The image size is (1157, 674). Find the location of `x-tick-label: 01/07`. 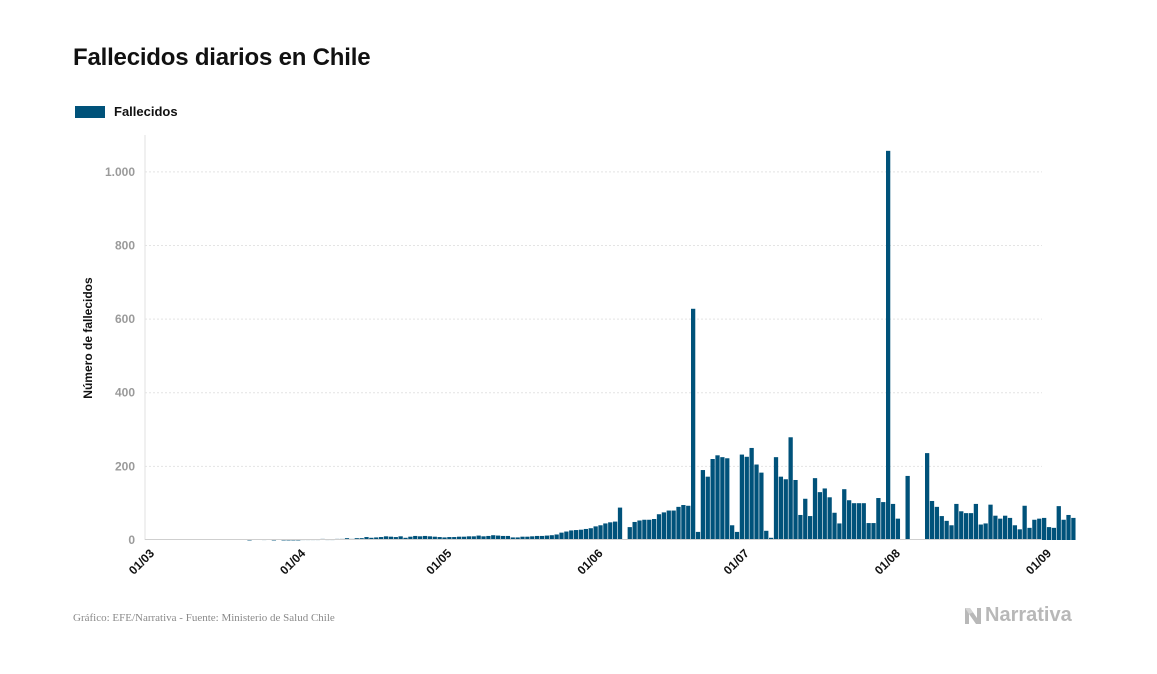

x-tick-label: 01/07 is located at coordinates (736, 561).